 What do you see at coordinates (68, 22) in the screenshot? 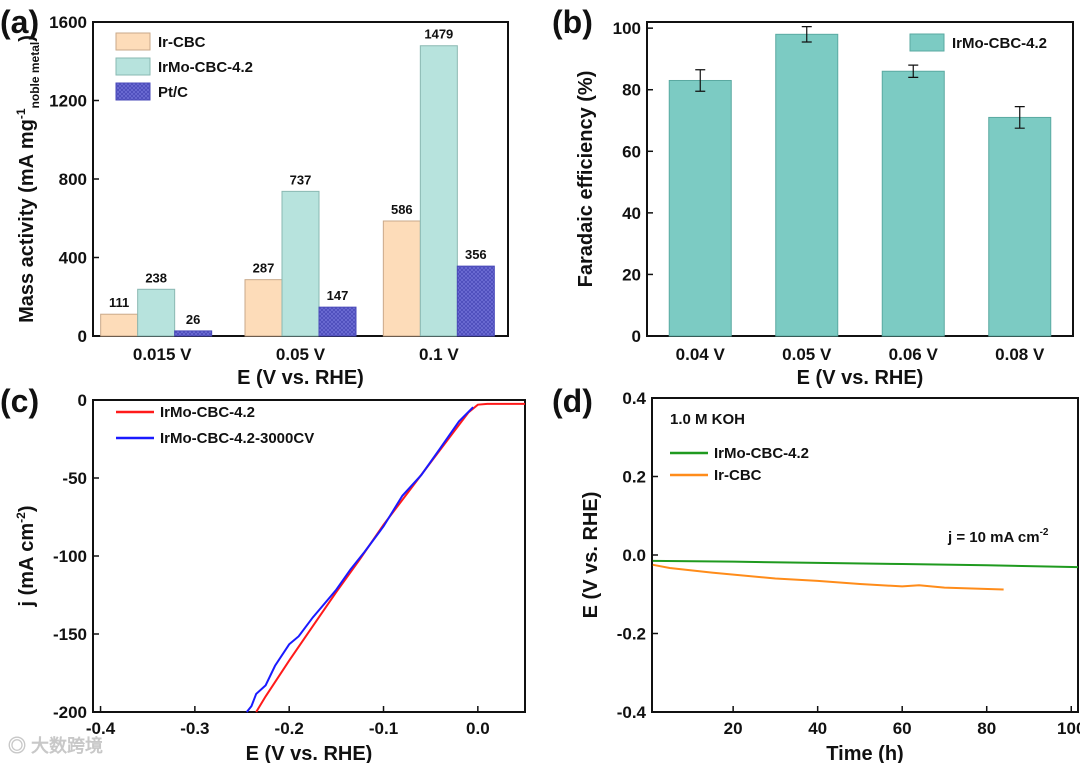
I see `y-tick-label: 1600` at bounding box center [68, 22].